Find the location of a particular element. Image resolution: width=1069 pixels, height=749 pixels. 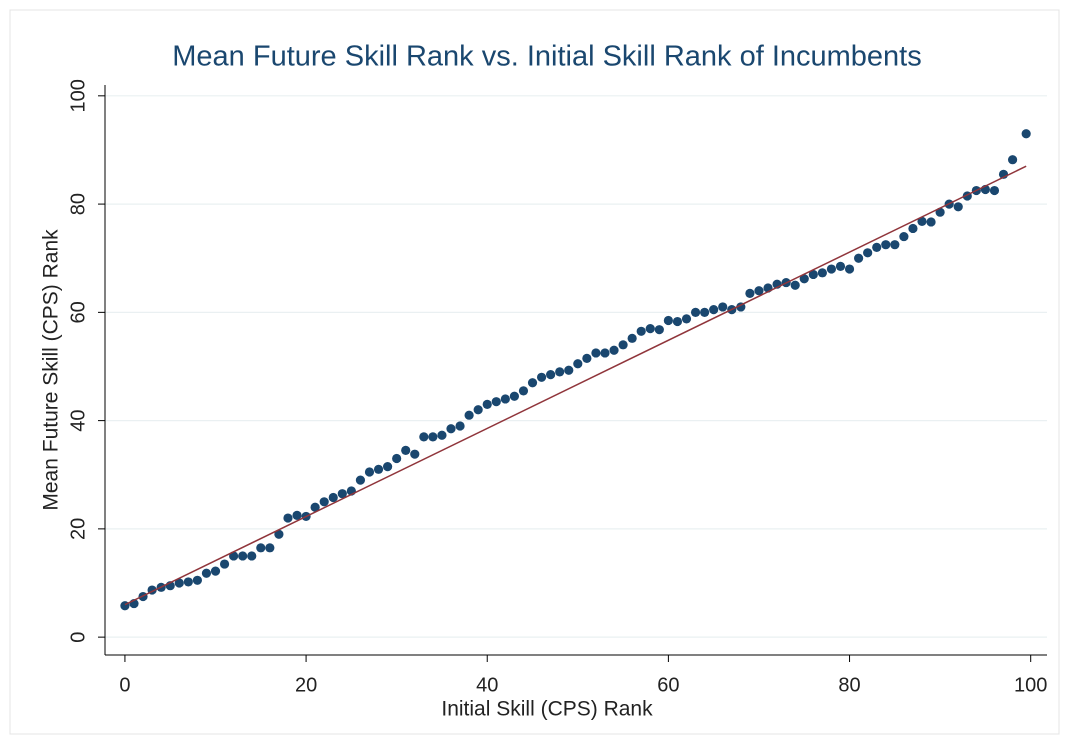

y-tick-label: 40 is located at coordinates (78, 420).